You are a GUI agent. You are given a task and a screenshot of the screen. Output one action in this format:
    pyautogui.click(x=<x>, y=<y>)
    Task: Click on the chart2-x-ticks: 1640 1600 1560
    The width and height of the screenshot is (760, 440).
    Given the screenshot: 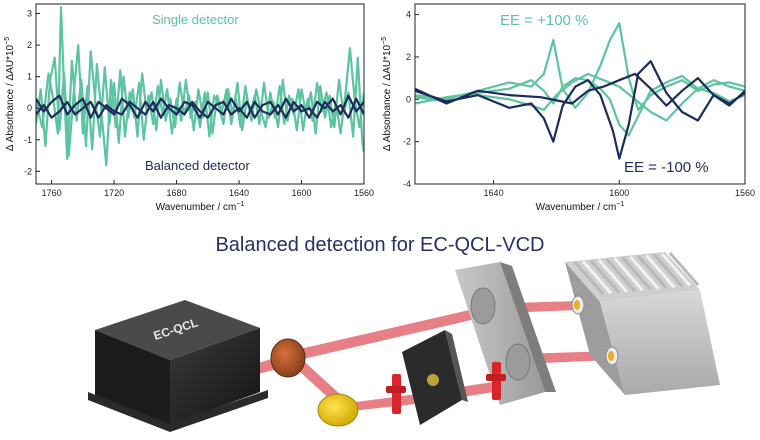 What is the action you would take?
    pyautogui.click(x=619, y=189)
    